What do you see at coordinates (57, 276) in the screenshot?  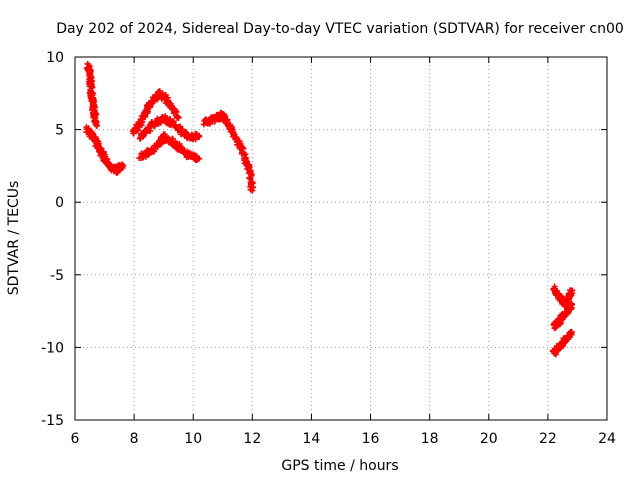 I see `y-tick-label: -5` at bounding box center [57, 276].